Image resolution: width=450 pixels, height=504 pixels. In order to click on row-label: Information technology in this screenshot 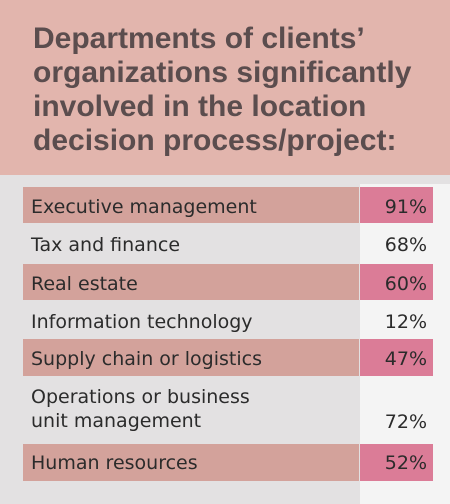, I will do `click(142, 322)`.